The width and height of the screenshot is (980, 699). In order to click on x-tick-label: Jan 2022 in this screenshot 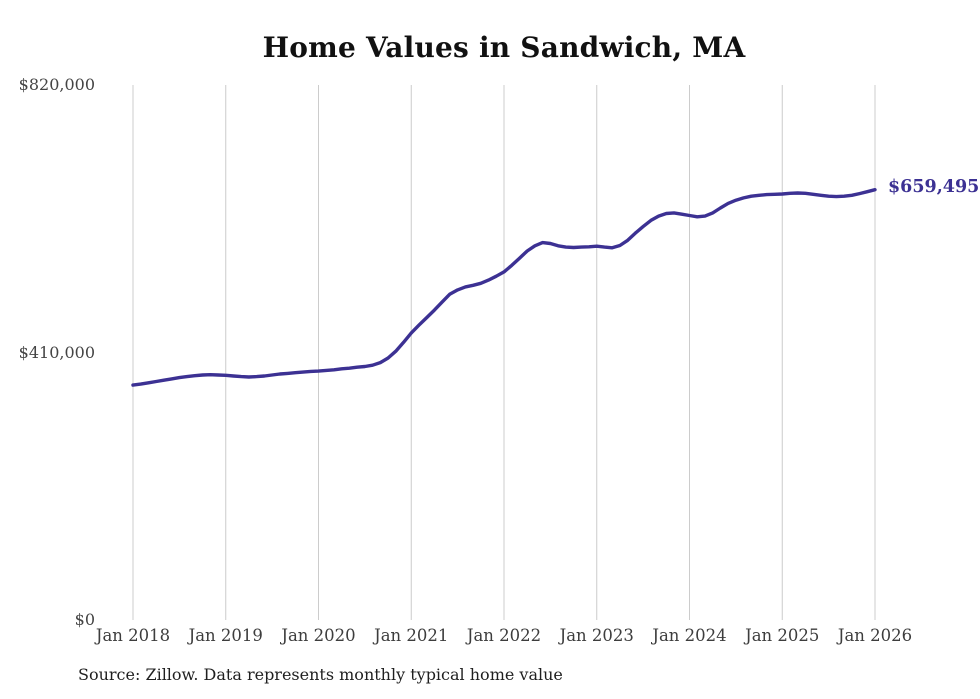, I will do `click(504, 635)`.